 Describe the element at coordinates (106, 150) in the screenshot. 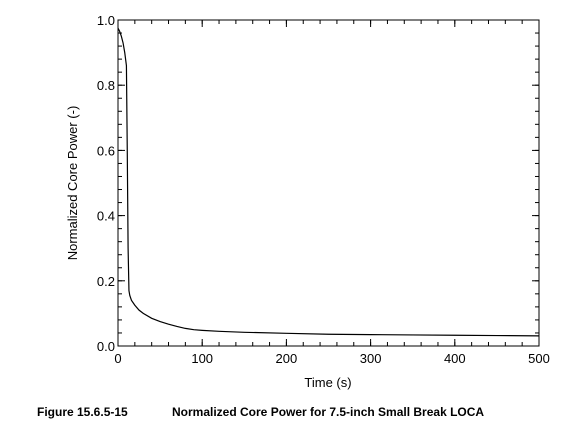

I see `y-tick-label: 0.6` at that location.